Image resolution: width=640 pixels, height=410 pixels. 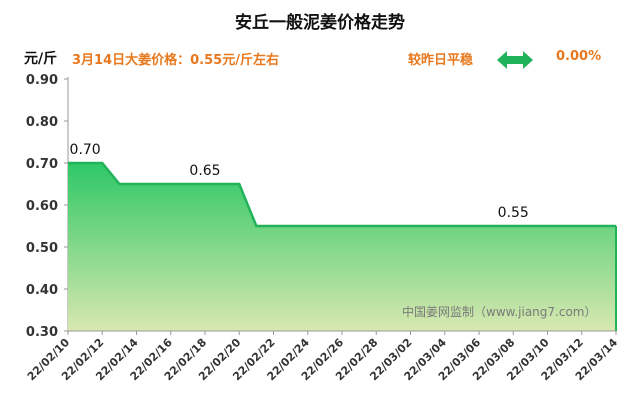 What do you see at coordinates (42, 80) in the screenshot?
I see `y-tick-label: 0.90` at bounding box center [42, 80].